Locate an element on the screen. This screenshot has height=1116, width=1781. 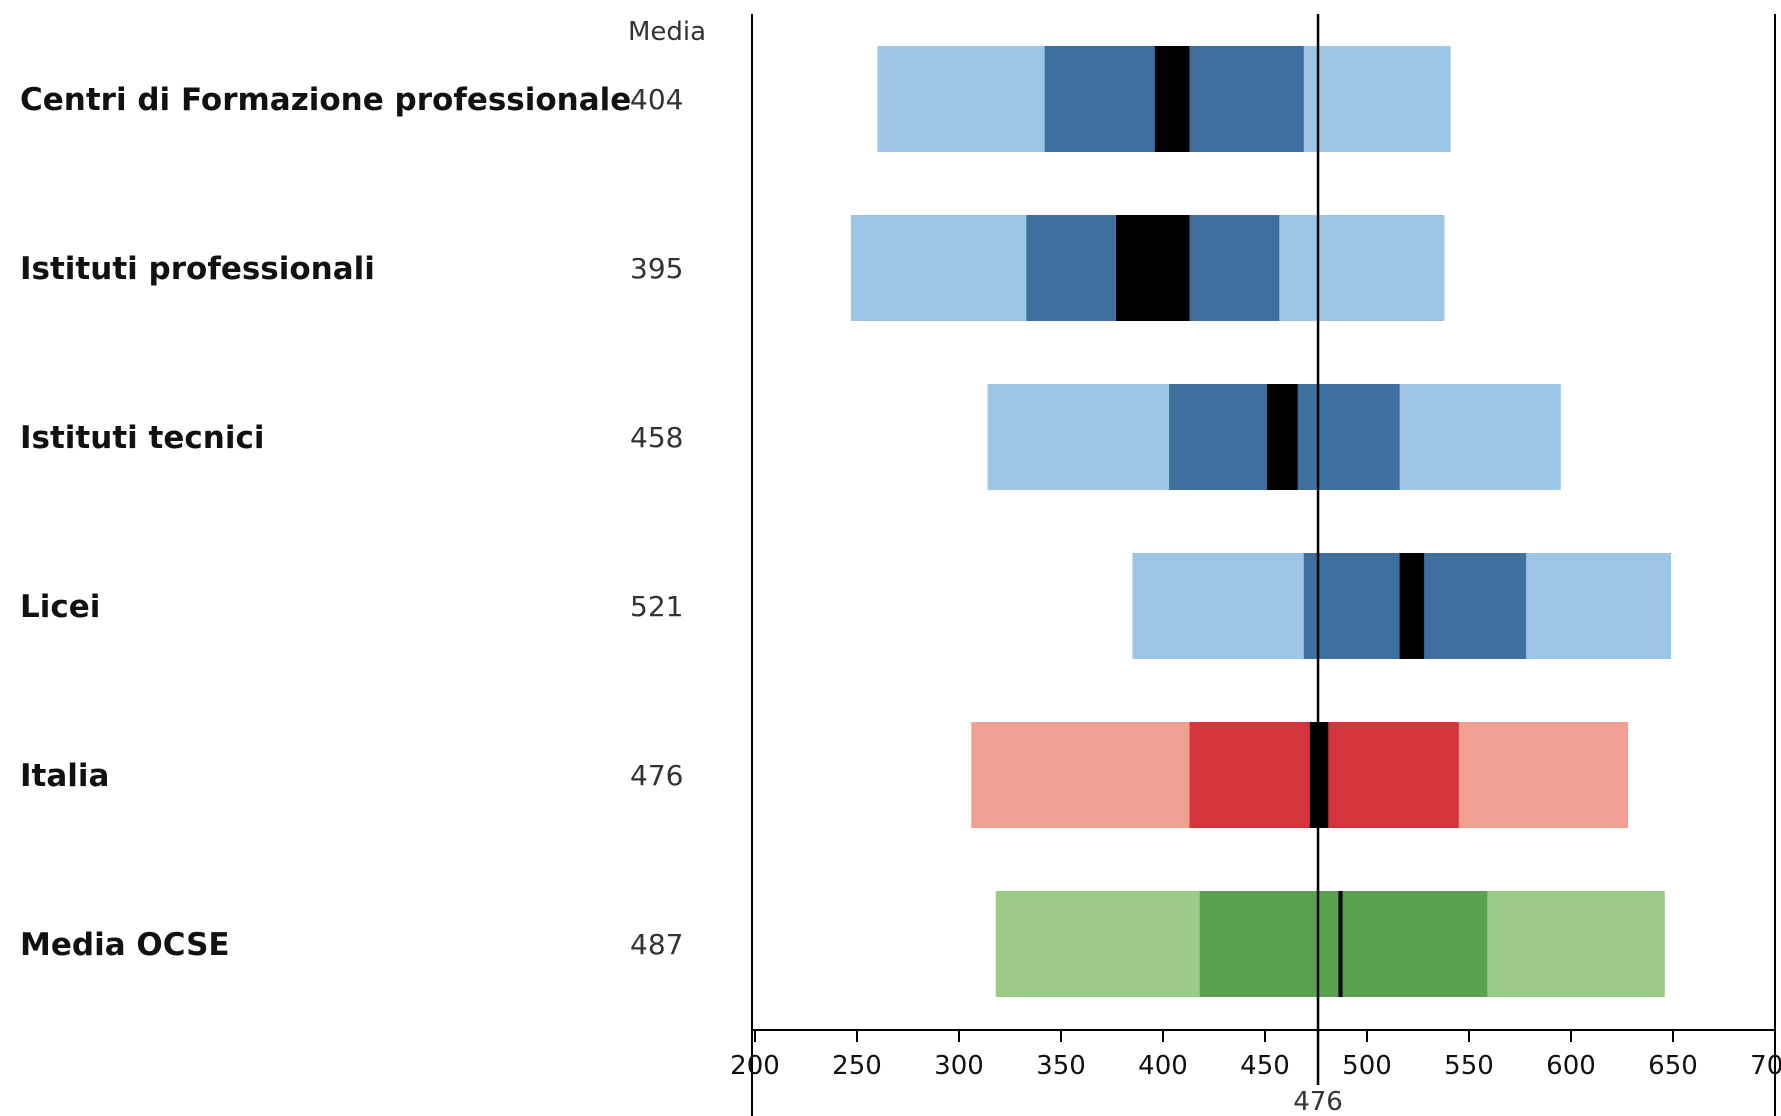
row: Istituti professionali 395 is located at coordinates (732, 268).